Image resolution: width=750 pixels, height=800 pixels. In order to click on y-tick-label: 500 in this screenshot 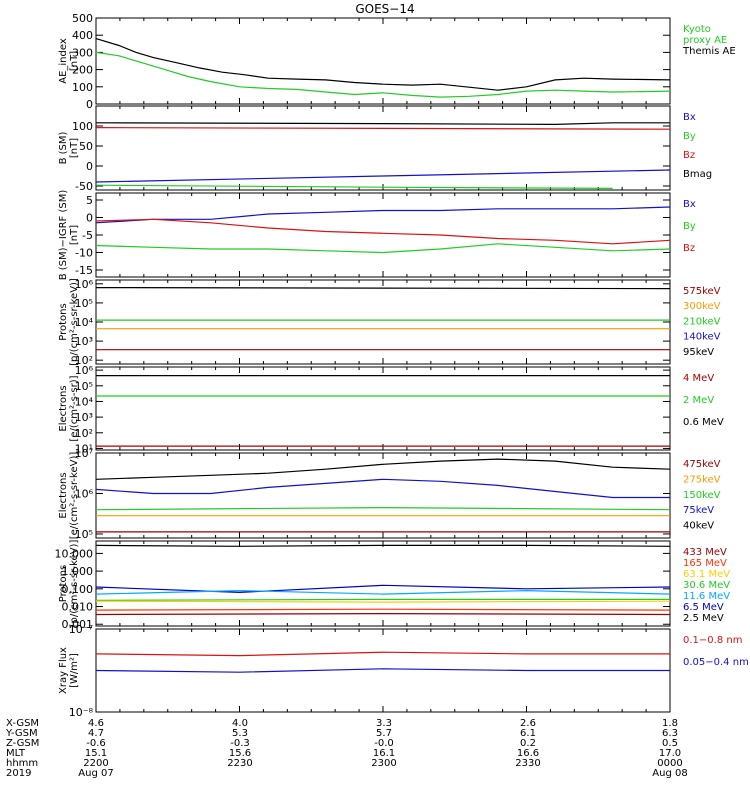, I will do `click(82, 18)`.